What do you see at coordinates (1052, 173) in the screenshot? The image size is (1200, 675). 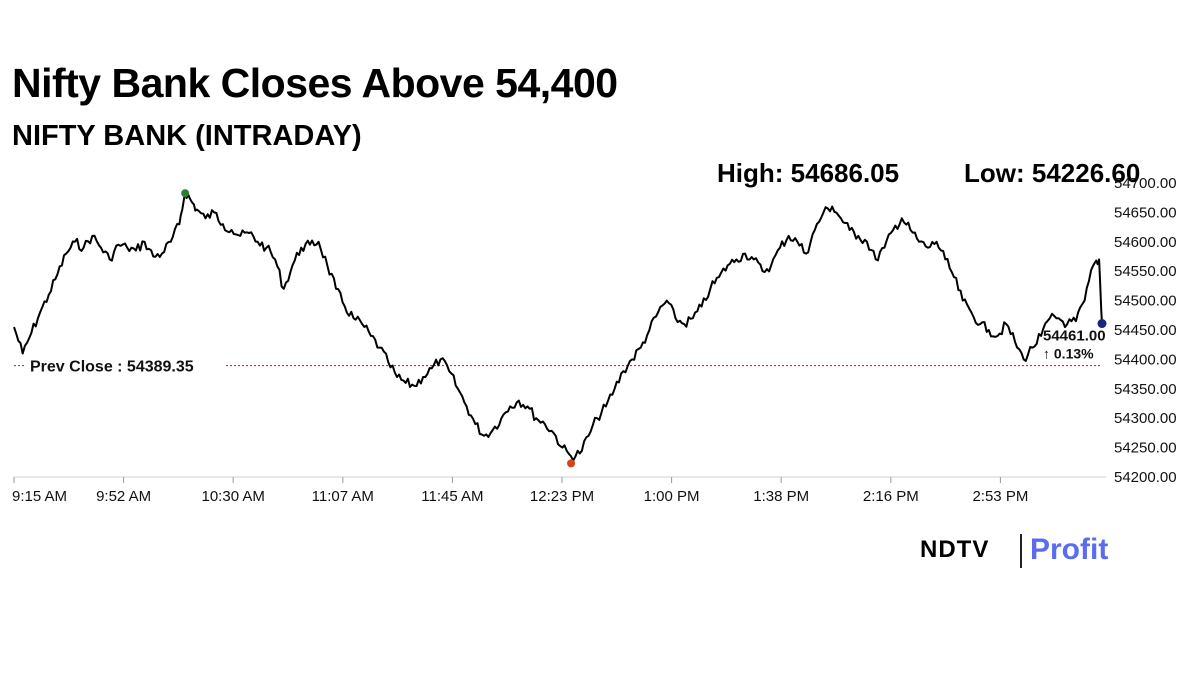 I see `day-low-stat: Low: 54226.60` at bounding box center [1052, 173].